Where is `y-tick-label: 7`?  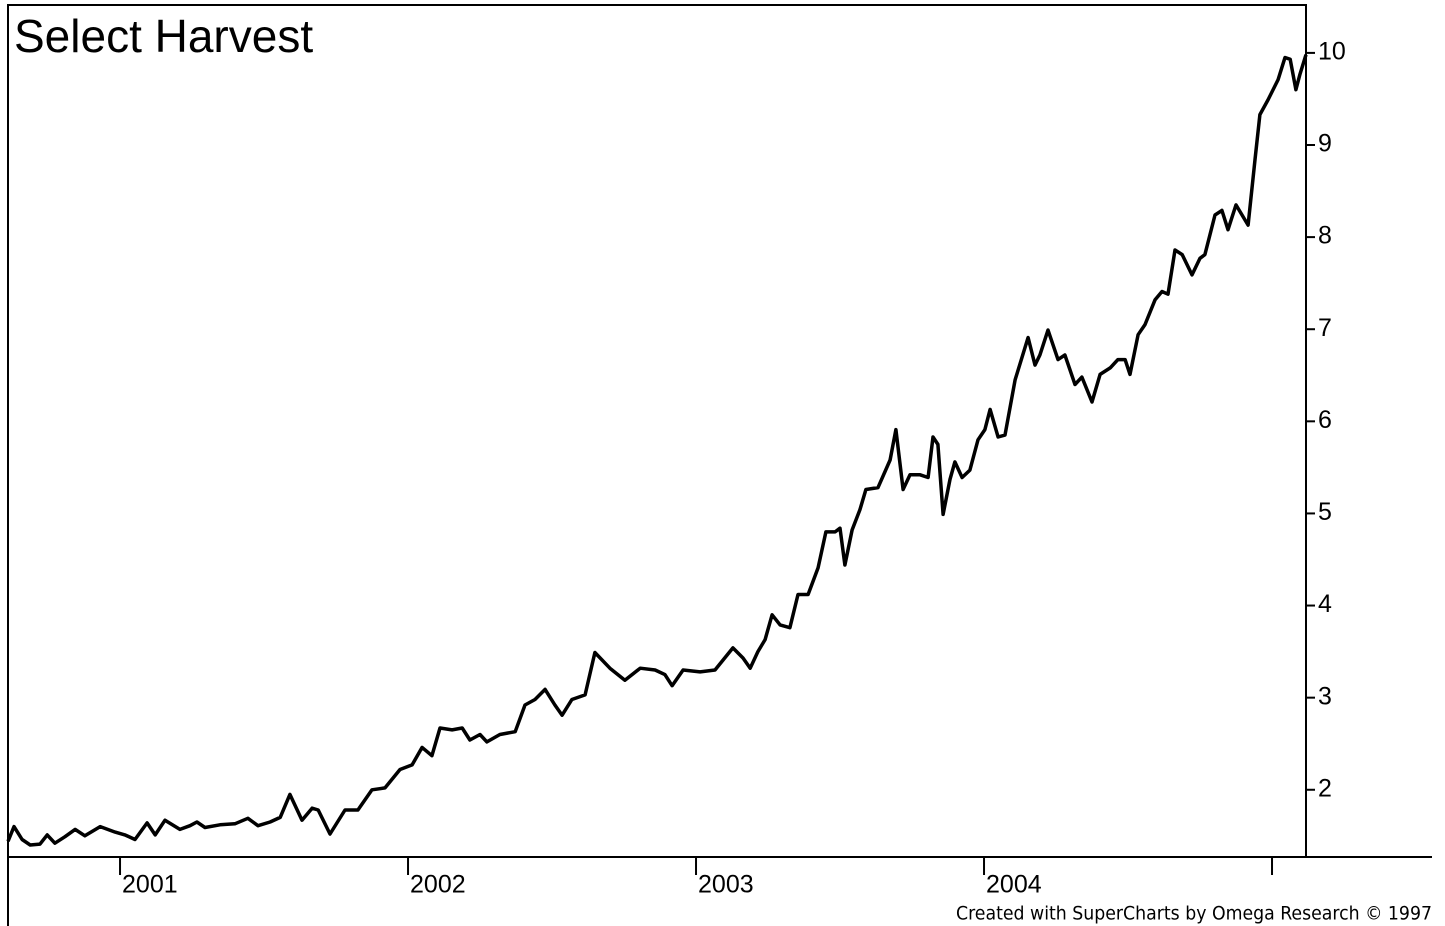
y-tick-label: 7 is located at coordinates (1325, 328).